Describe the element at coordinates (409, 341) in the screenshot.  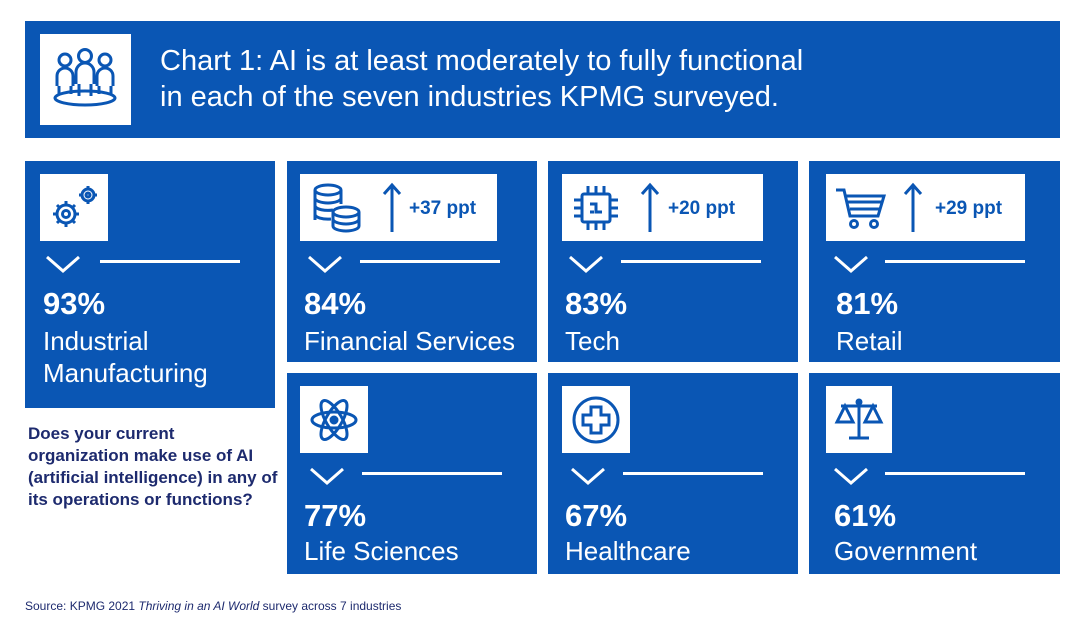
I see `industry-name: Financial Services` at that location.